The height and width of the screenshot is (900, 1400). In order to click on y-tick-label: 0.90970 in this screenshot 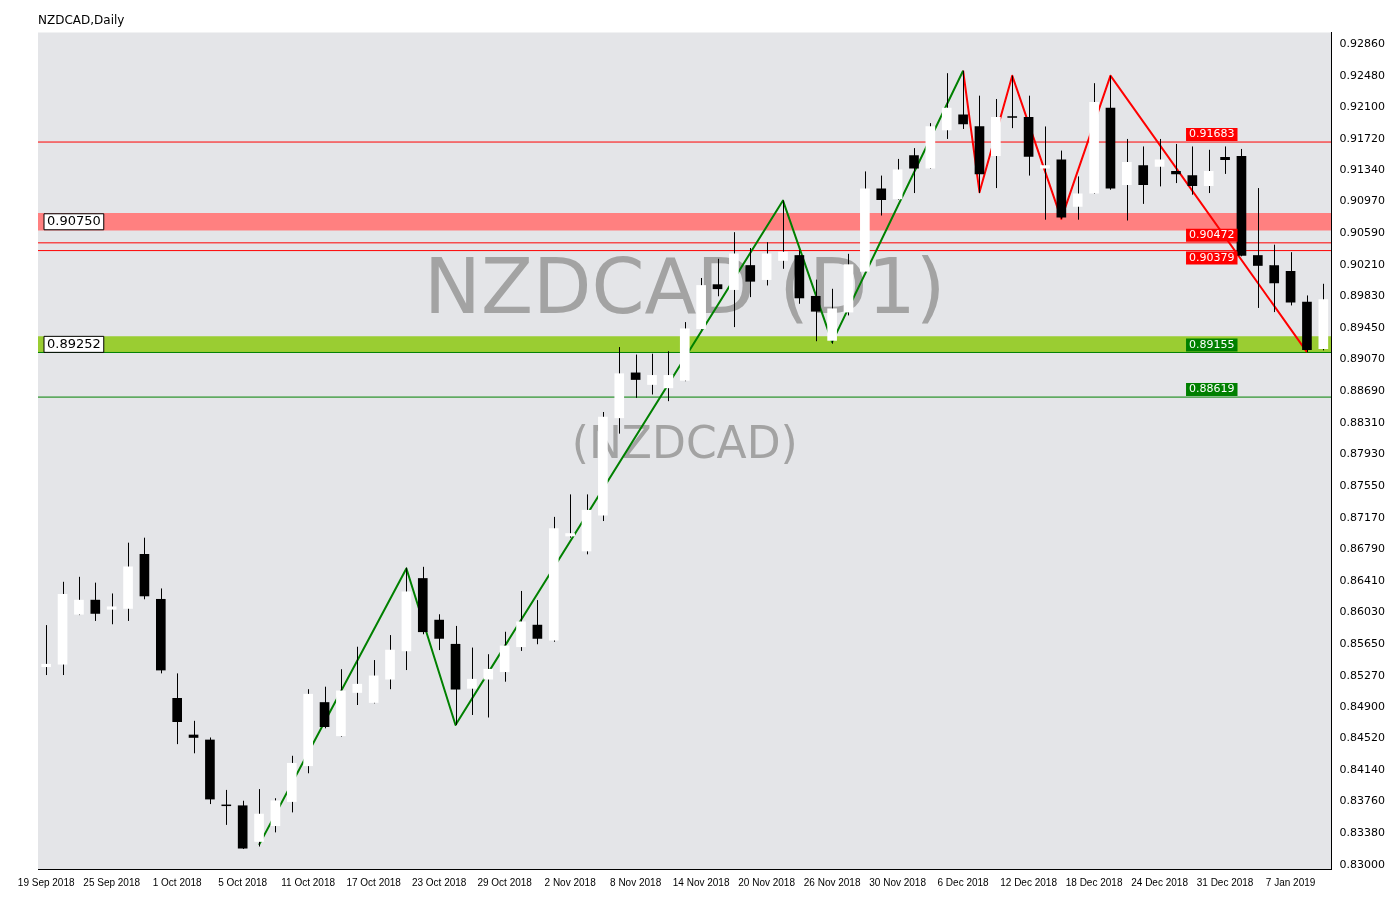, I will do `click(1362, 201)`.